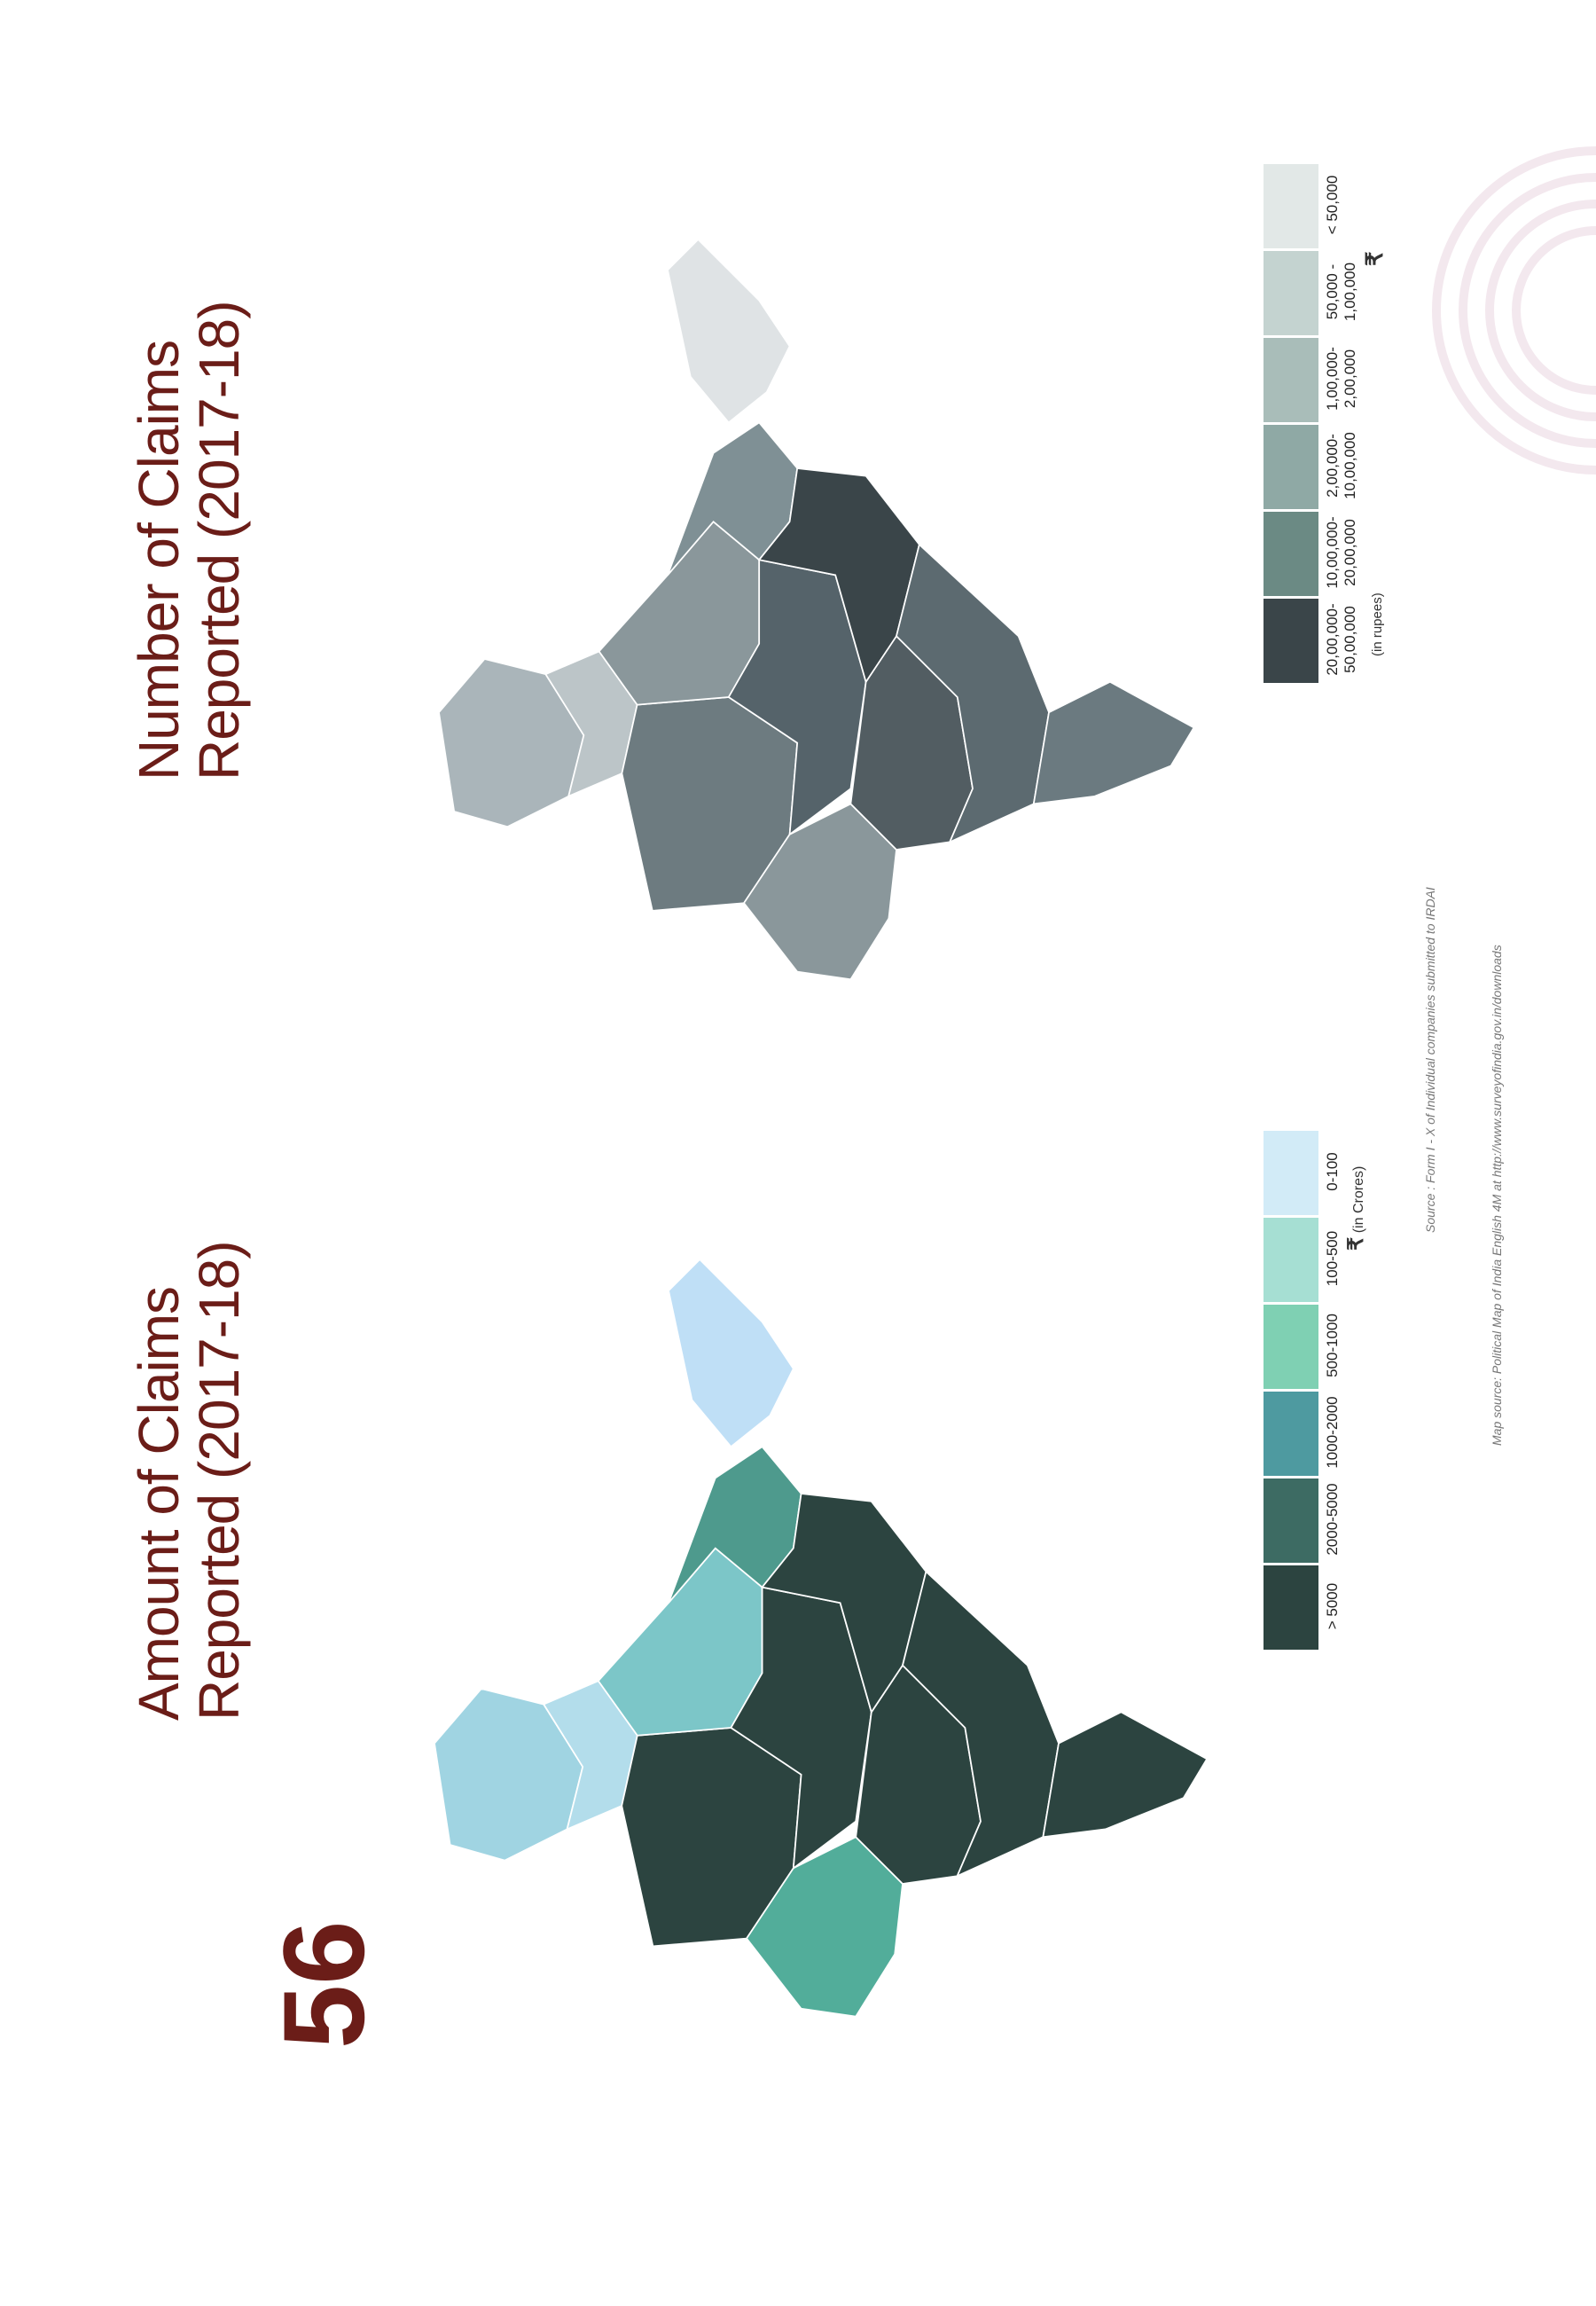 The image size is (1596, 2306). I want to click on legend-item: > 5000, so click(1303, 1606).